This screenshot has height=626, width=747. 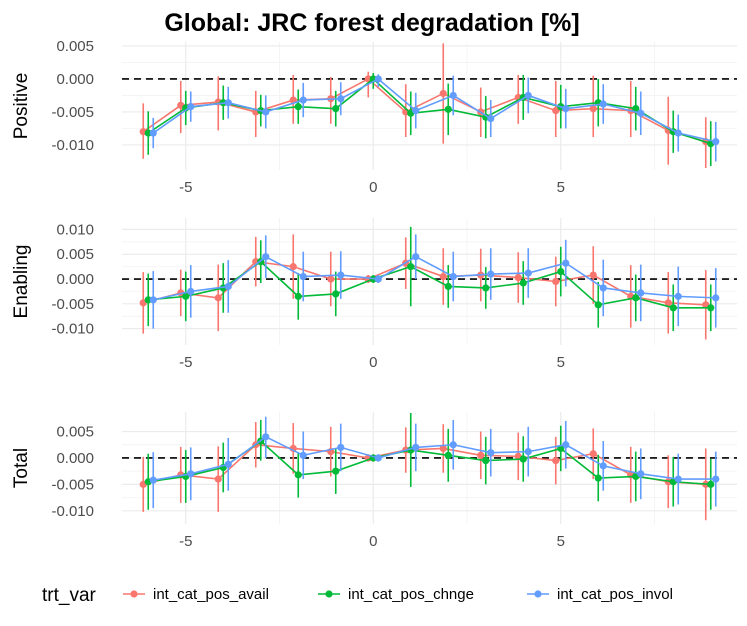 What do you see at coordinates (561, 541) in the screenshot?
I see `x-tick-label: 5` at bounding box center [561, 541].